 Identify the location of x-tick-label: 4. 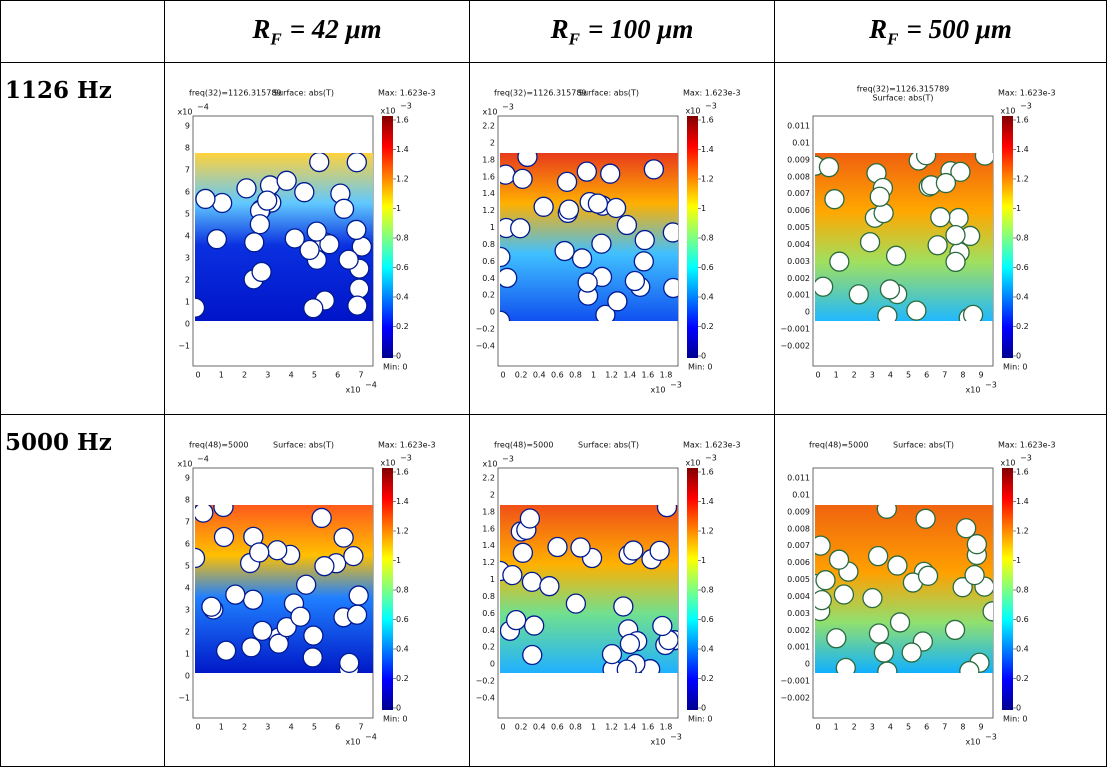
(291, 375).